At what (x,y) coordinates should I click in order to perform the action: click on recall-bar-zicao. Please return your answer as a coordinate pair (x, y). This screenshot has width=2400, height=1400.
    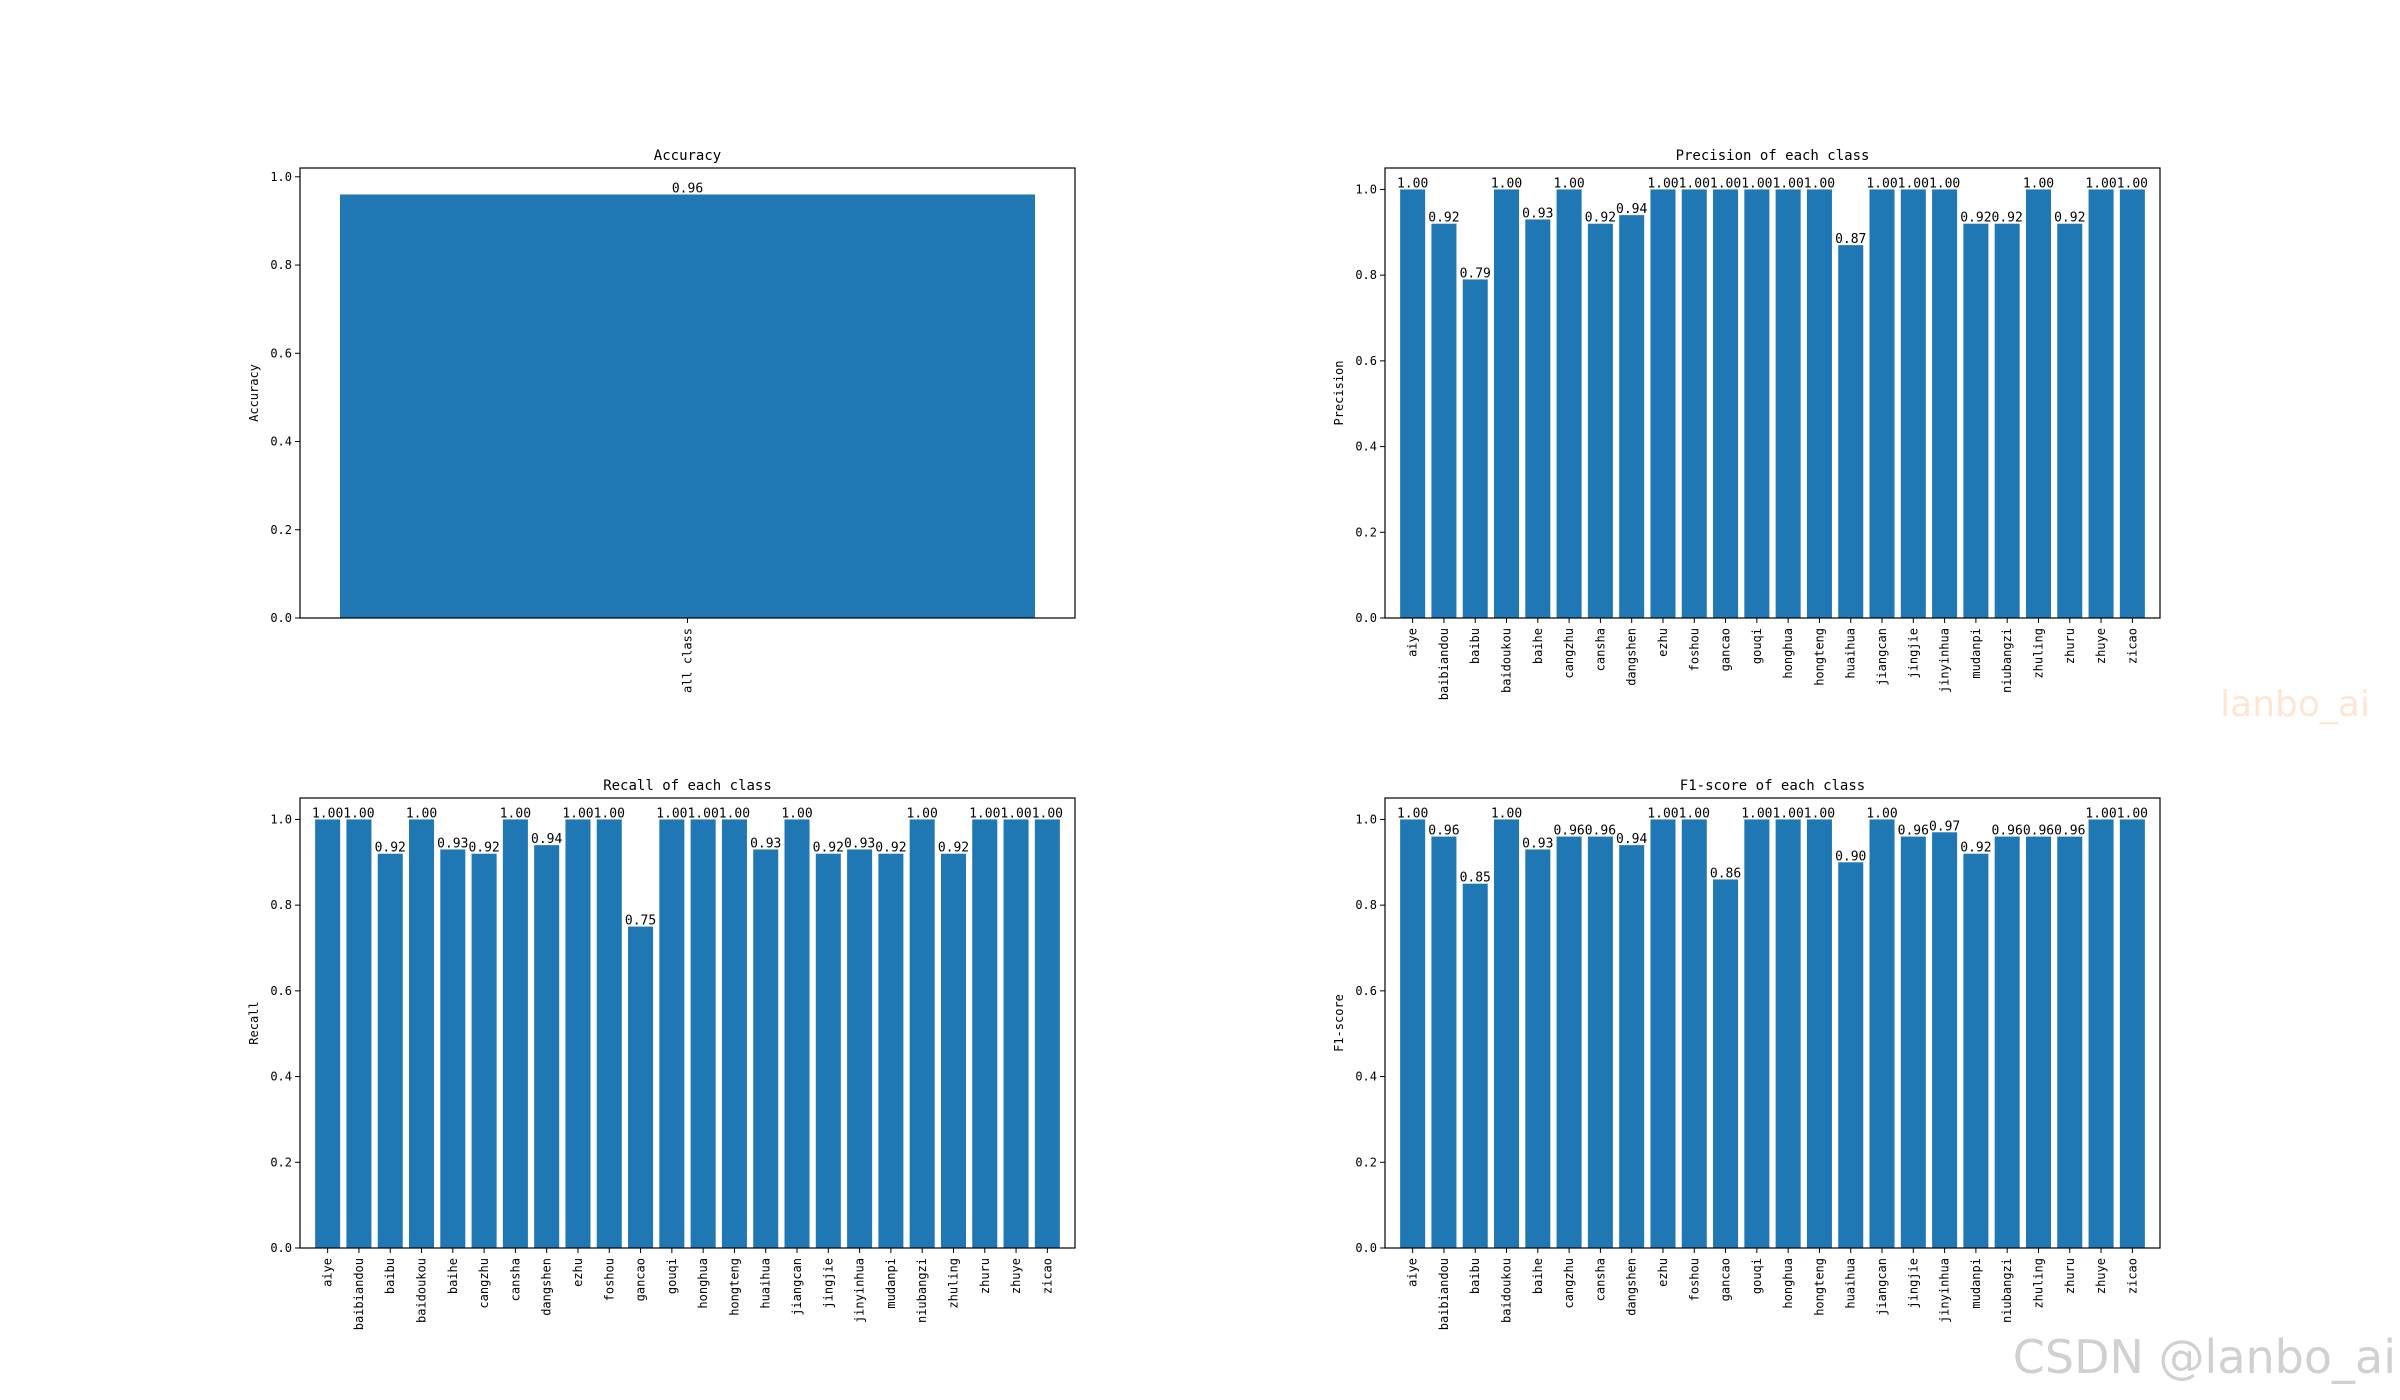
    Looking at the image, I should click on (1047, 1033).